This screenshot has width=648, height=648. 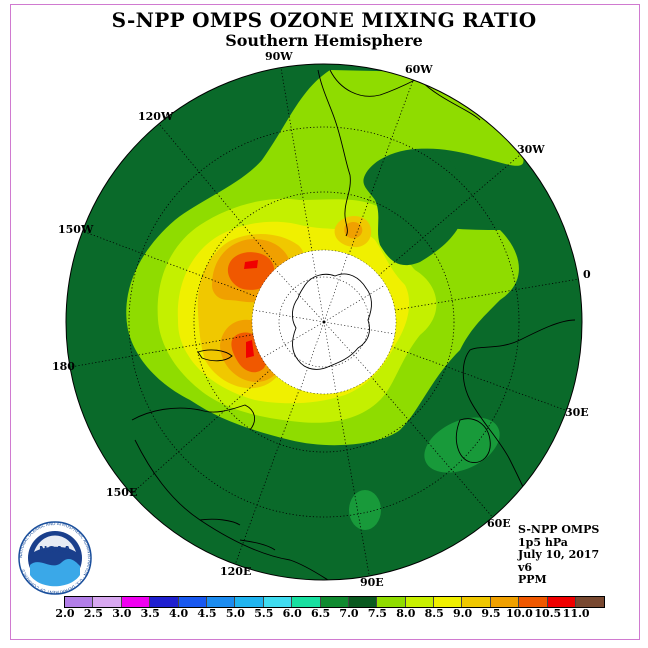 I want to click on colorbar-tick-label: 7.0, so click(x=349, y=613).